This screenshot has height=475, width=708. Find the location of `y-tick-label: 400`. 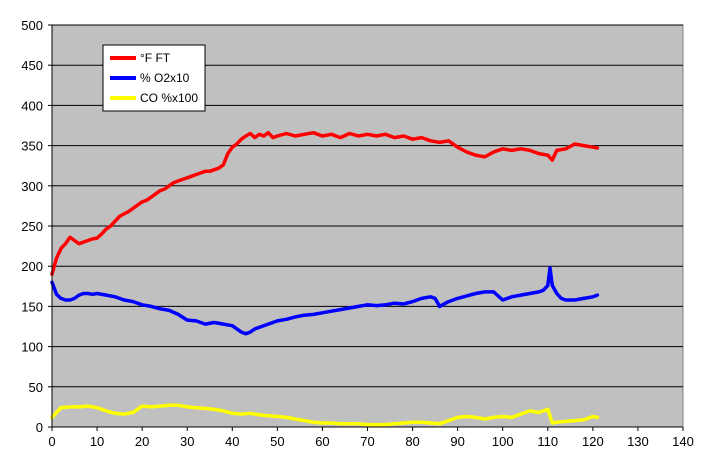

y-tick-label: 400 is located at coordinates (32, 105).